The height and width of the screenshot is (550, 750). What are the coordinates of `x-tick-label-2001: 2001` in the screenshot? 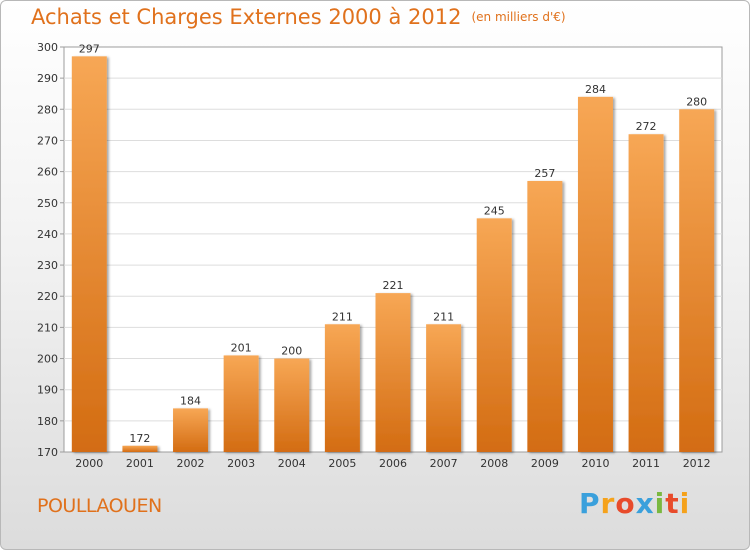 It's located at (140, 463).